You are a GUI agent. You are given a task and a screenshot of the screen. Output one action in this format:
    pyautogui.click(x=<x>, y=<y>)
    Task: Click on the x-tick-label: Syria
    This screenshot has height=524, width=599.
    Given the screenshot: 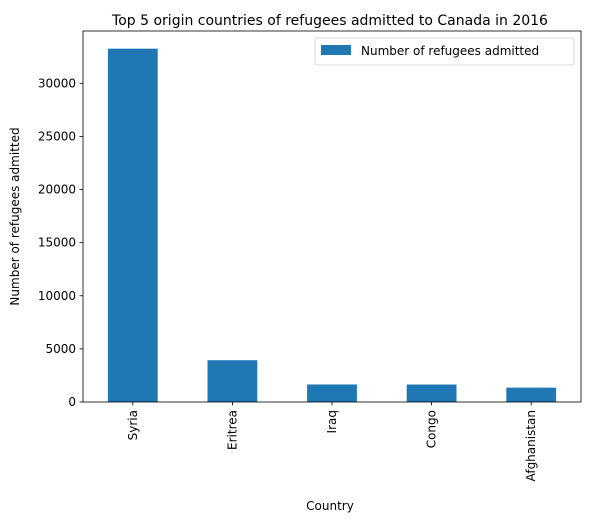 What is the action you would take?
    pyautogui.click(x=133, y=425)
    